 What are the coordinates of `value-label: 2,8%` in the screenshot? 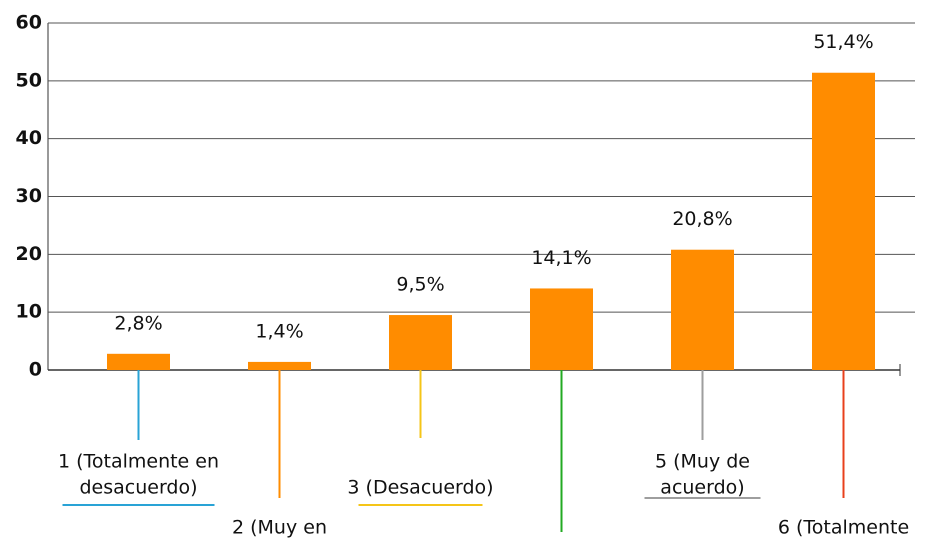 It's located at (138, 323).